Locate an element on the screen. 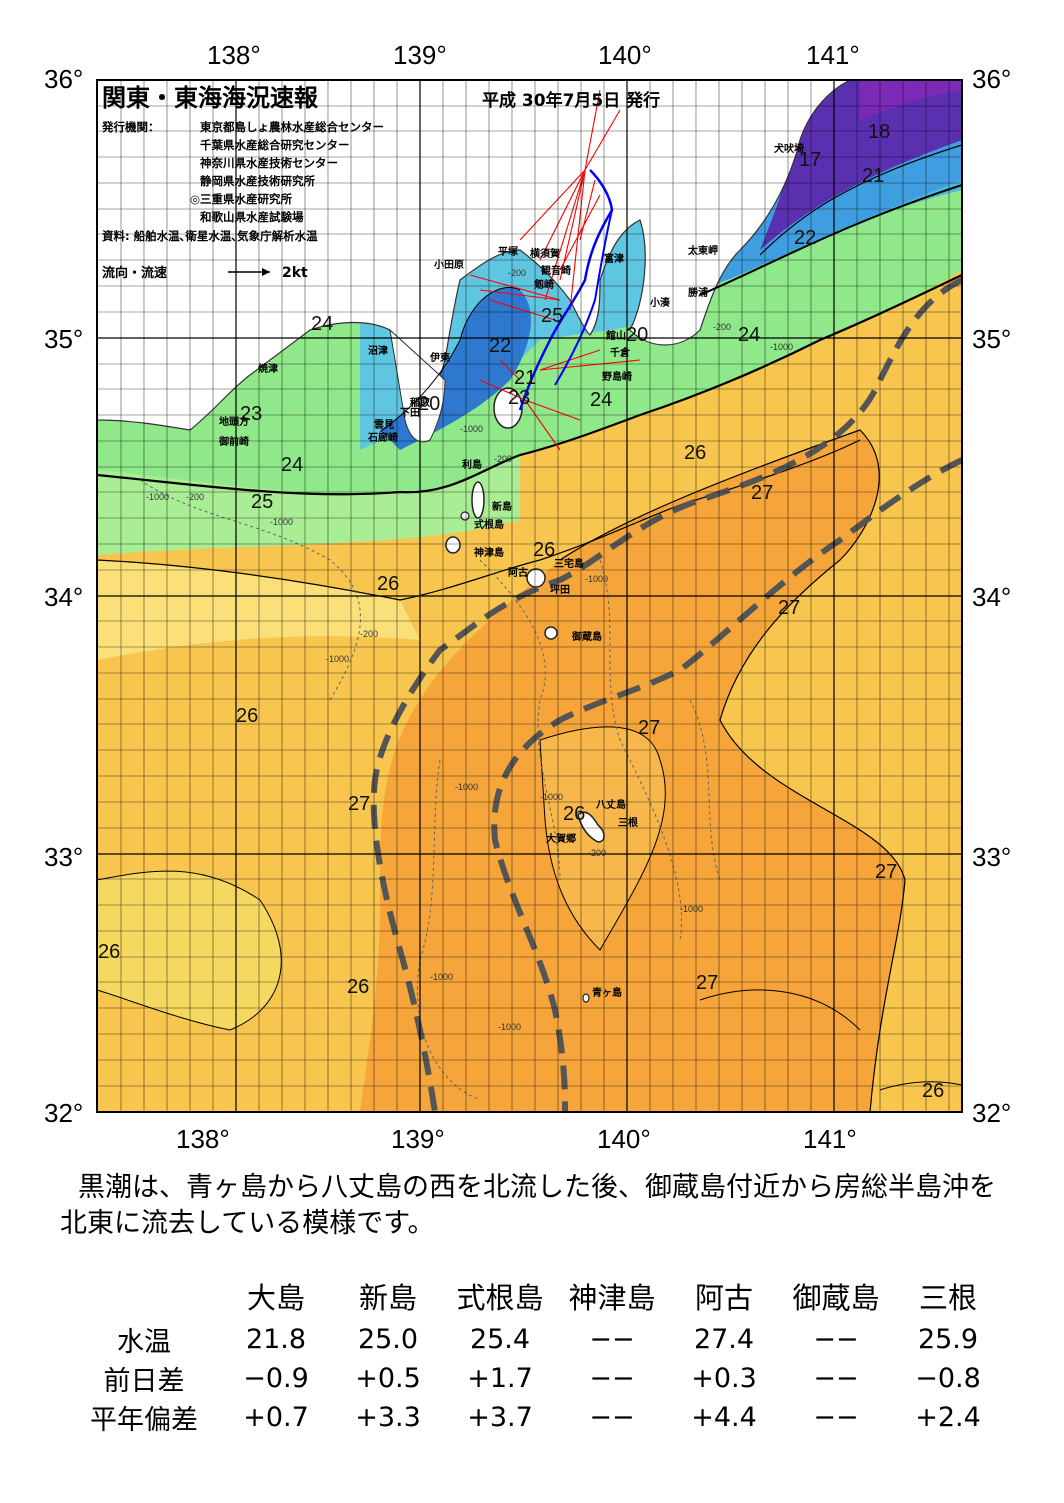 The width and height of the screenshot is (1064, 1503). lon-tick-top-141: 141° is located at coordinates (833, 55).